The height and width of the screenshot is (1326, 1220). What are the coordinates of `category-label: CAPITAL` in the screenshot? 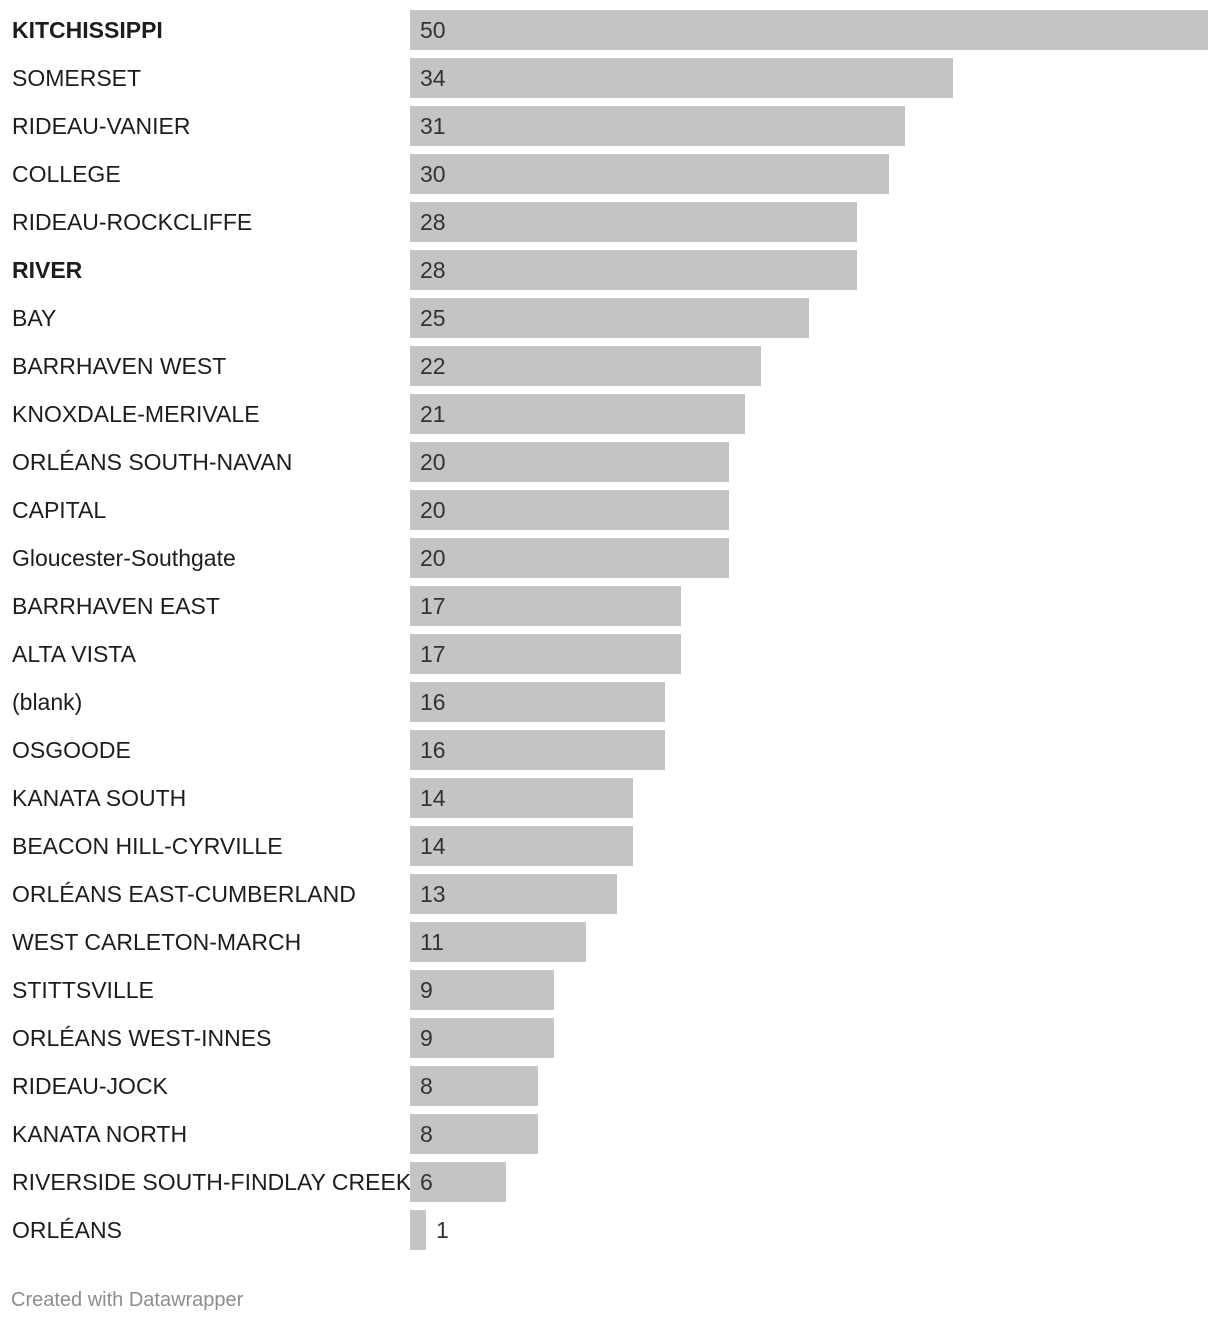 It's located at (59, 510).